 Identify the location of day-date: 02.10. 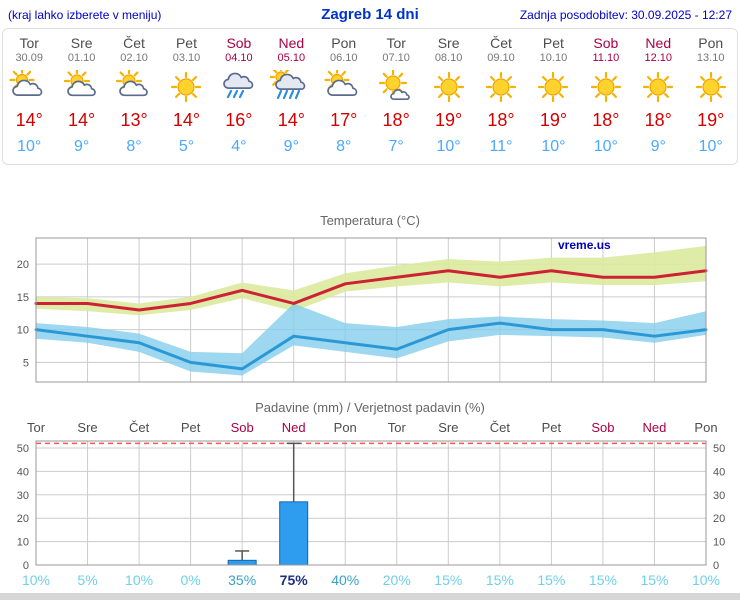
(134, 58).